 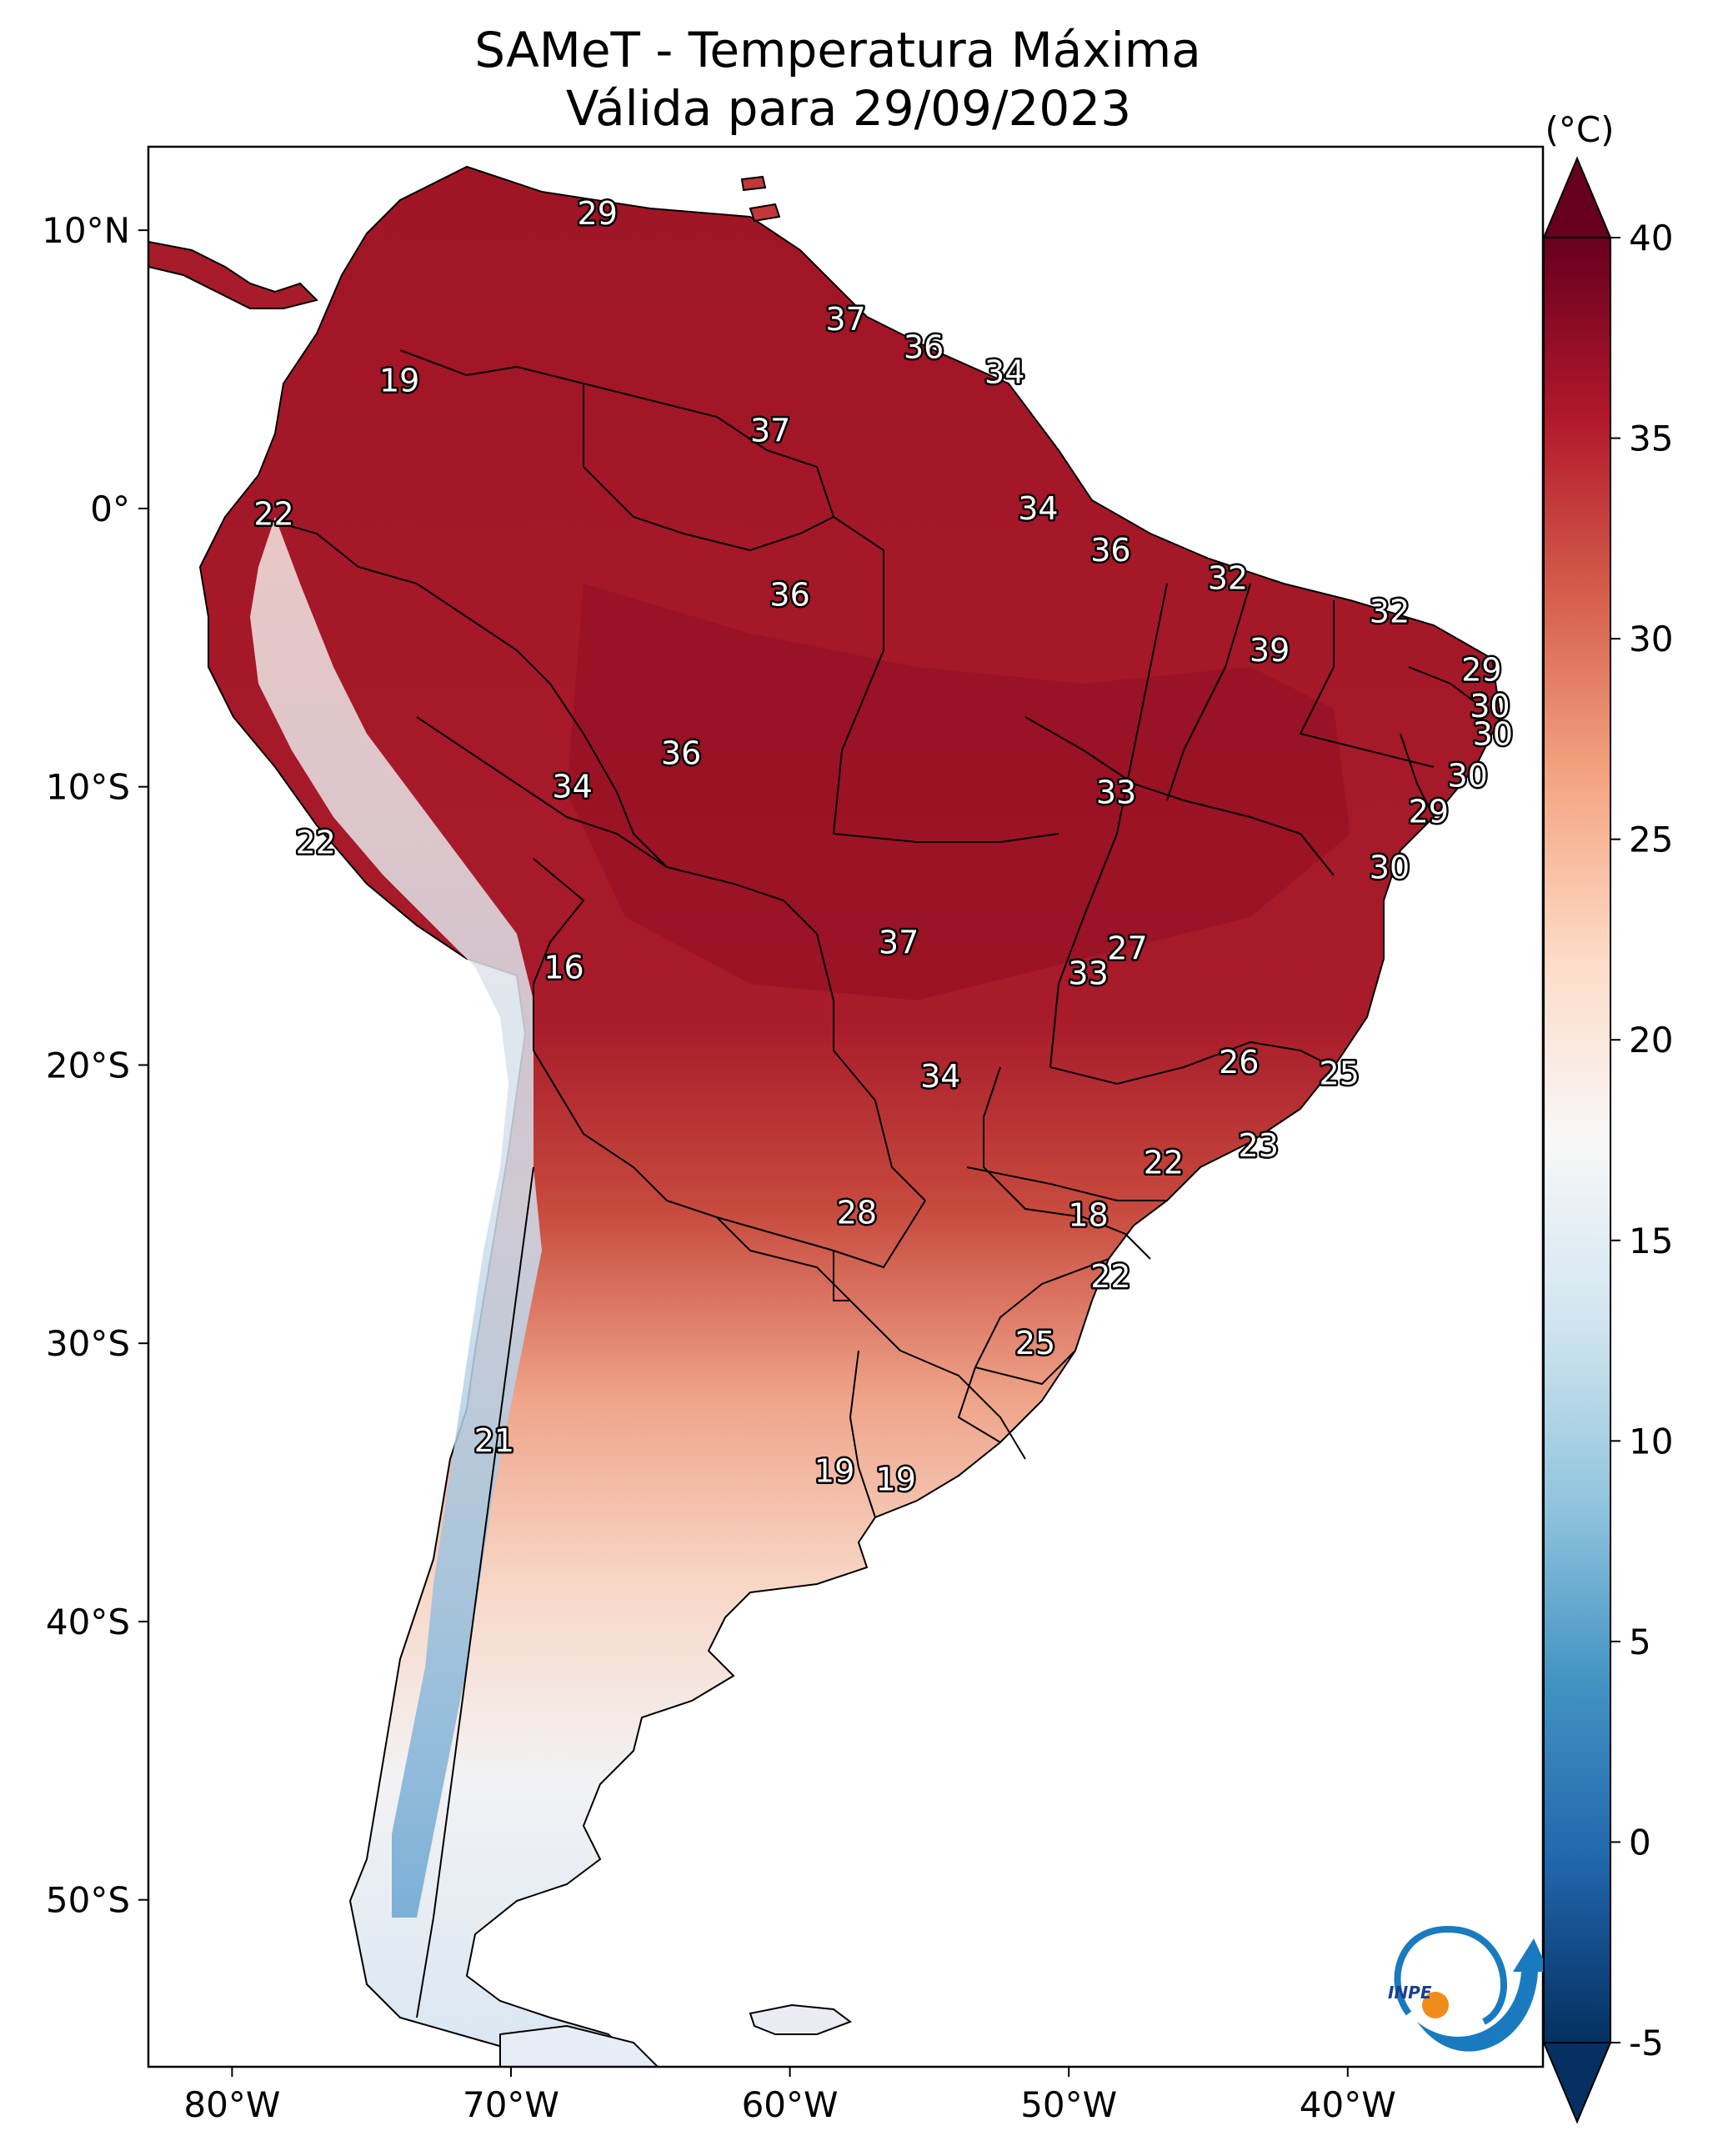 What do you see at coordinates (494, 1440) in the screenshot?
I see `point-value-label: 21` at bounding box center [494, 1440].